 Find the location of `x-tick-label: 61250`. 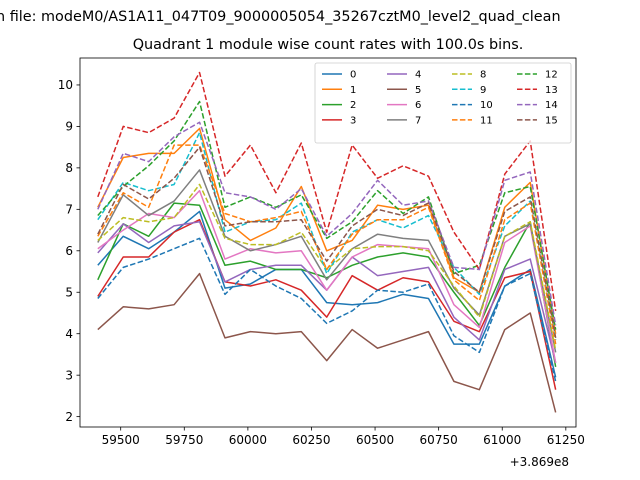

x-tick-label: 61250 is located at coordinates (566, 440).